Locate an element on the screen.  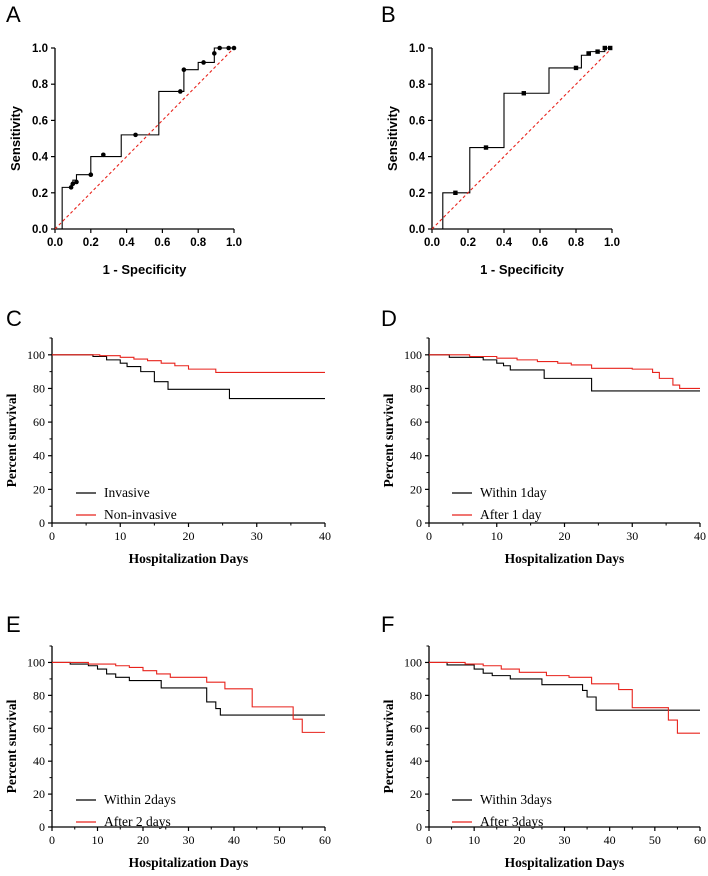
legend-label: After 3days is located at coordinates (511, 821).